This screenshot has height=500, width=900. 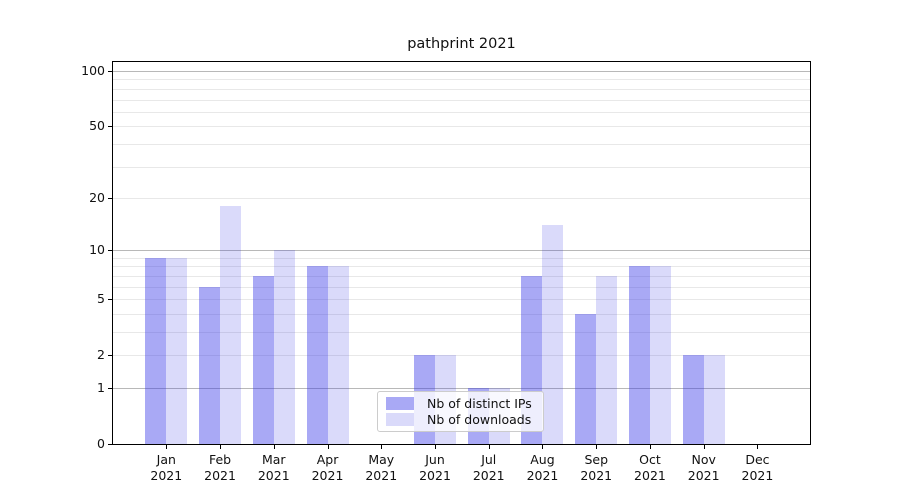 I want to click on y-tick-label-5: 5, so click(x=101, y=299).